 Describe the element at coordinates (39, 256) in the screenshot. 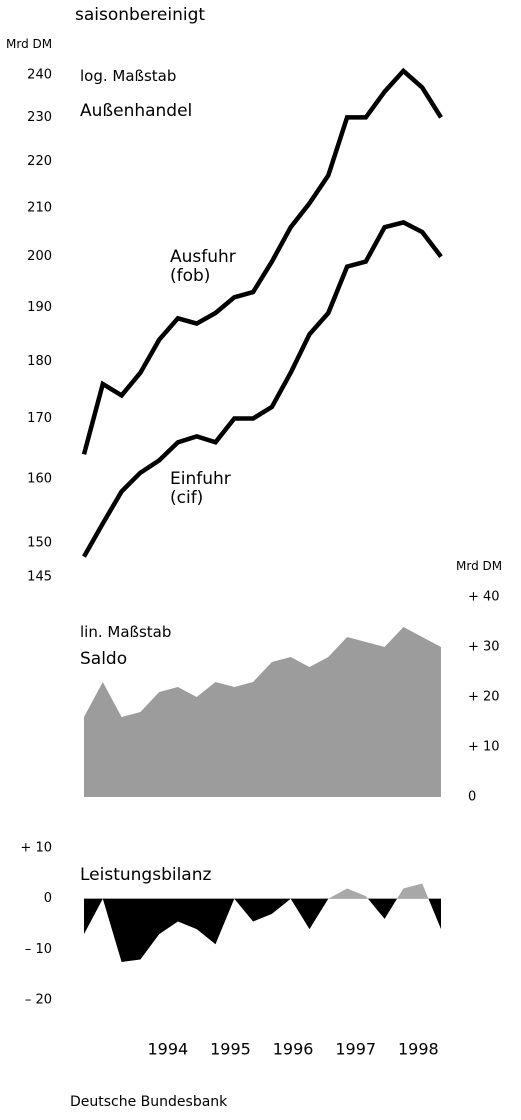

I see `y-tick-label: 200` at that location.